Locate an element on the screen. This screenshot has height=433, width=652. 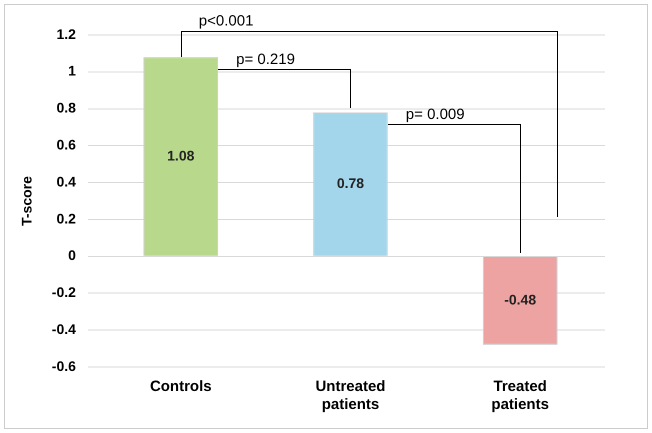
y-tick-label: 0.4 is located at coordinates (66, 181).